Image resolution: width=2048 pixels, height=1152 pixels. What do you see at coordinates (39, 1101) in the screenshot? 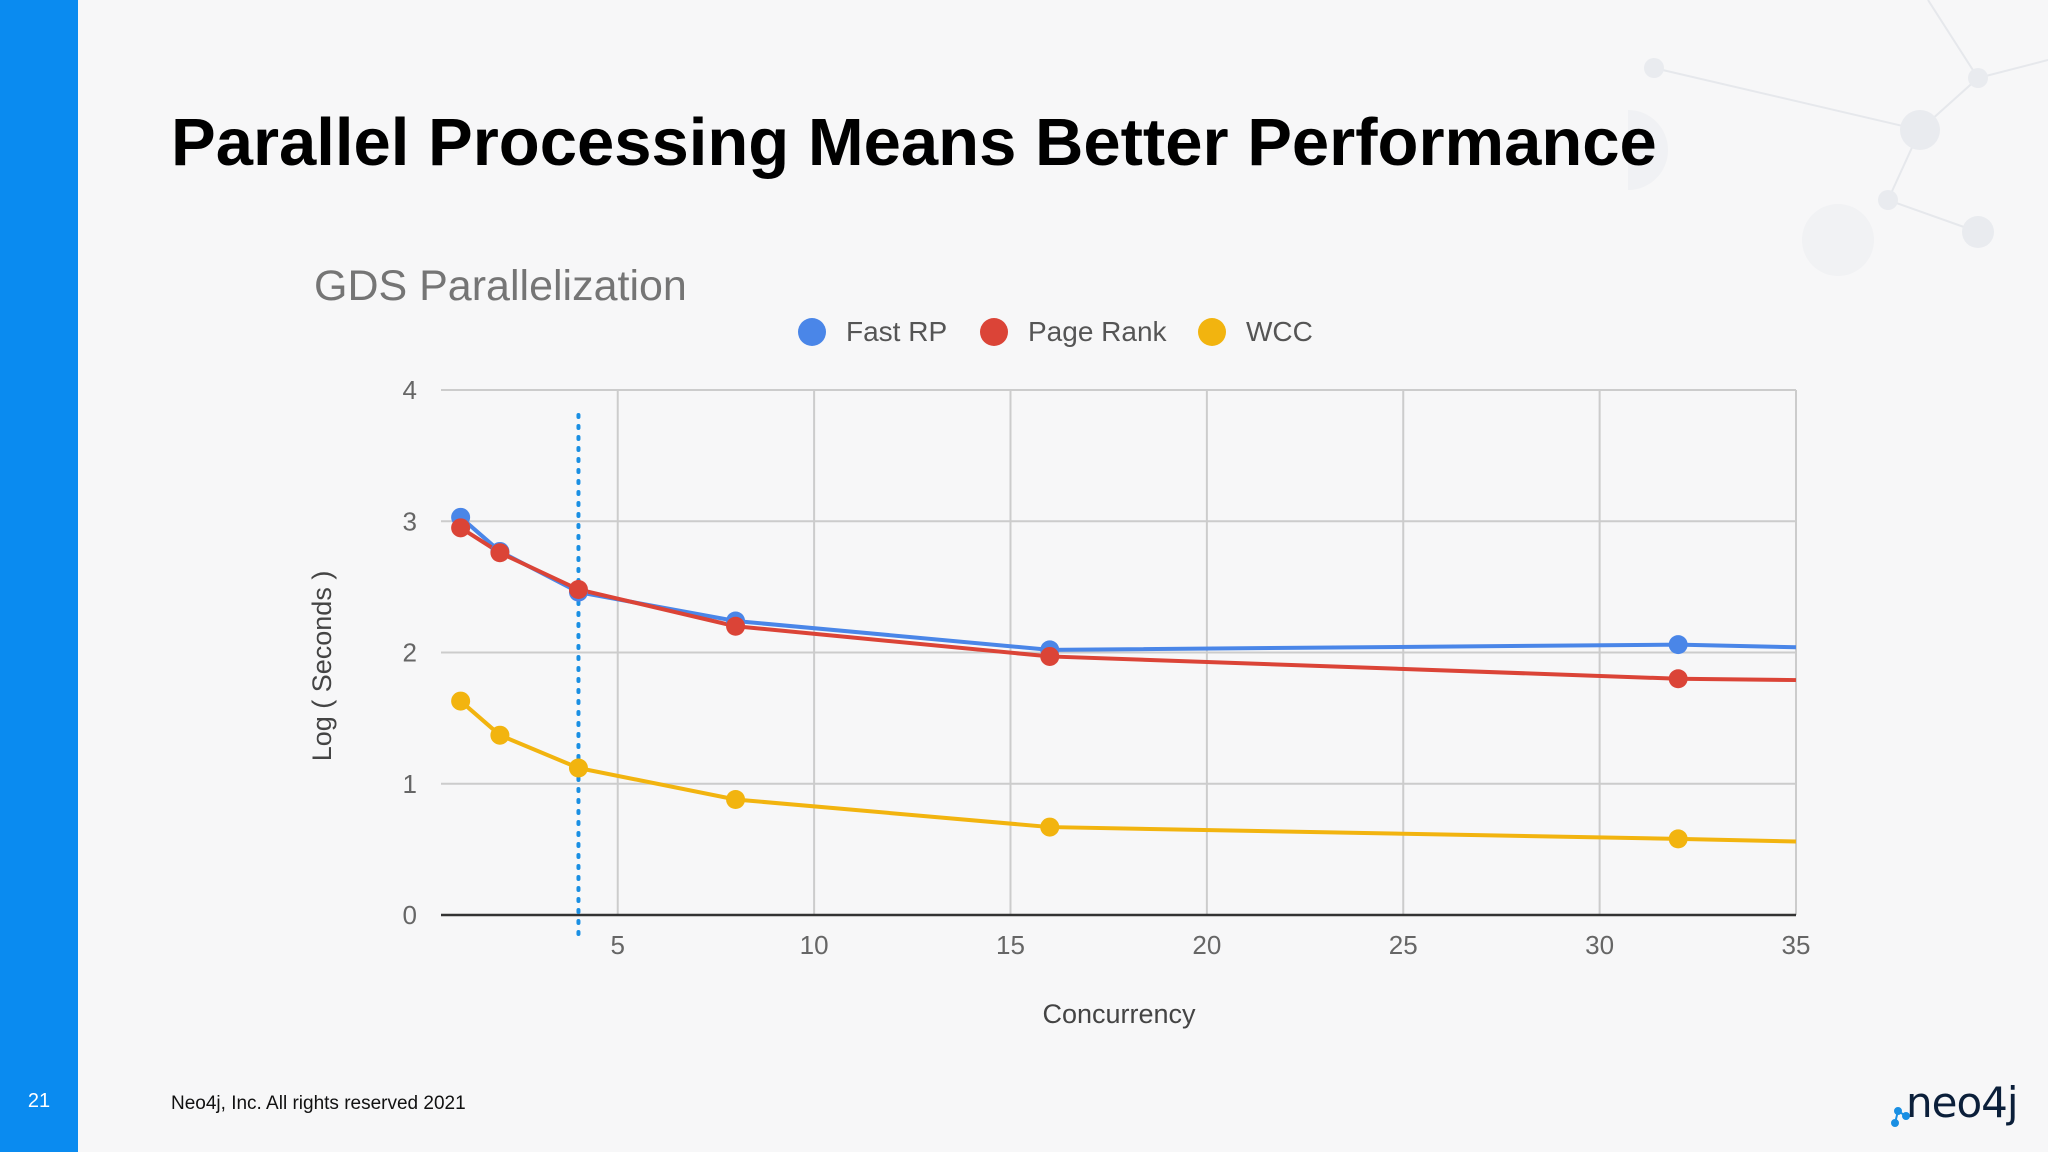
I see `page-number: 21` at bounding box center [39, 1101].